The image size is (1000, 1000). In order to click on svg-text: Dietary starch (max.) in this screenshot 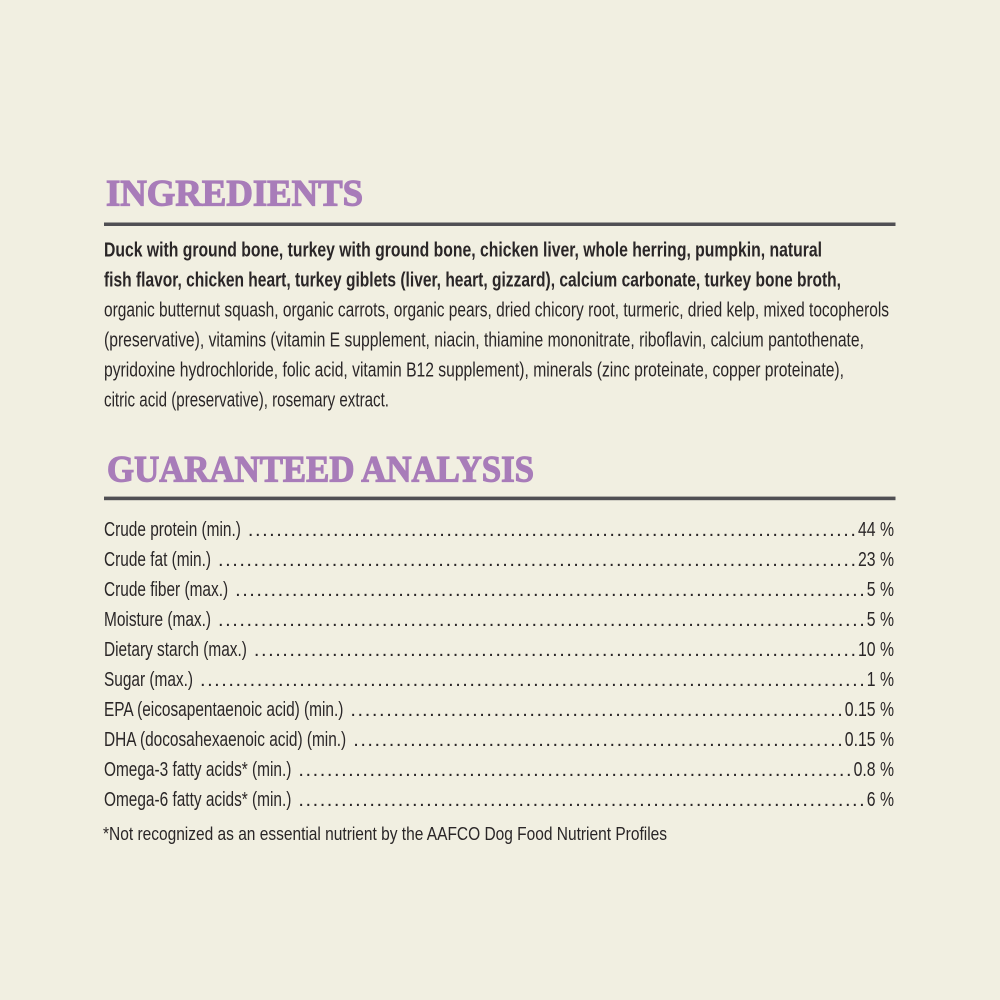, I will do `click(175, 650)`.